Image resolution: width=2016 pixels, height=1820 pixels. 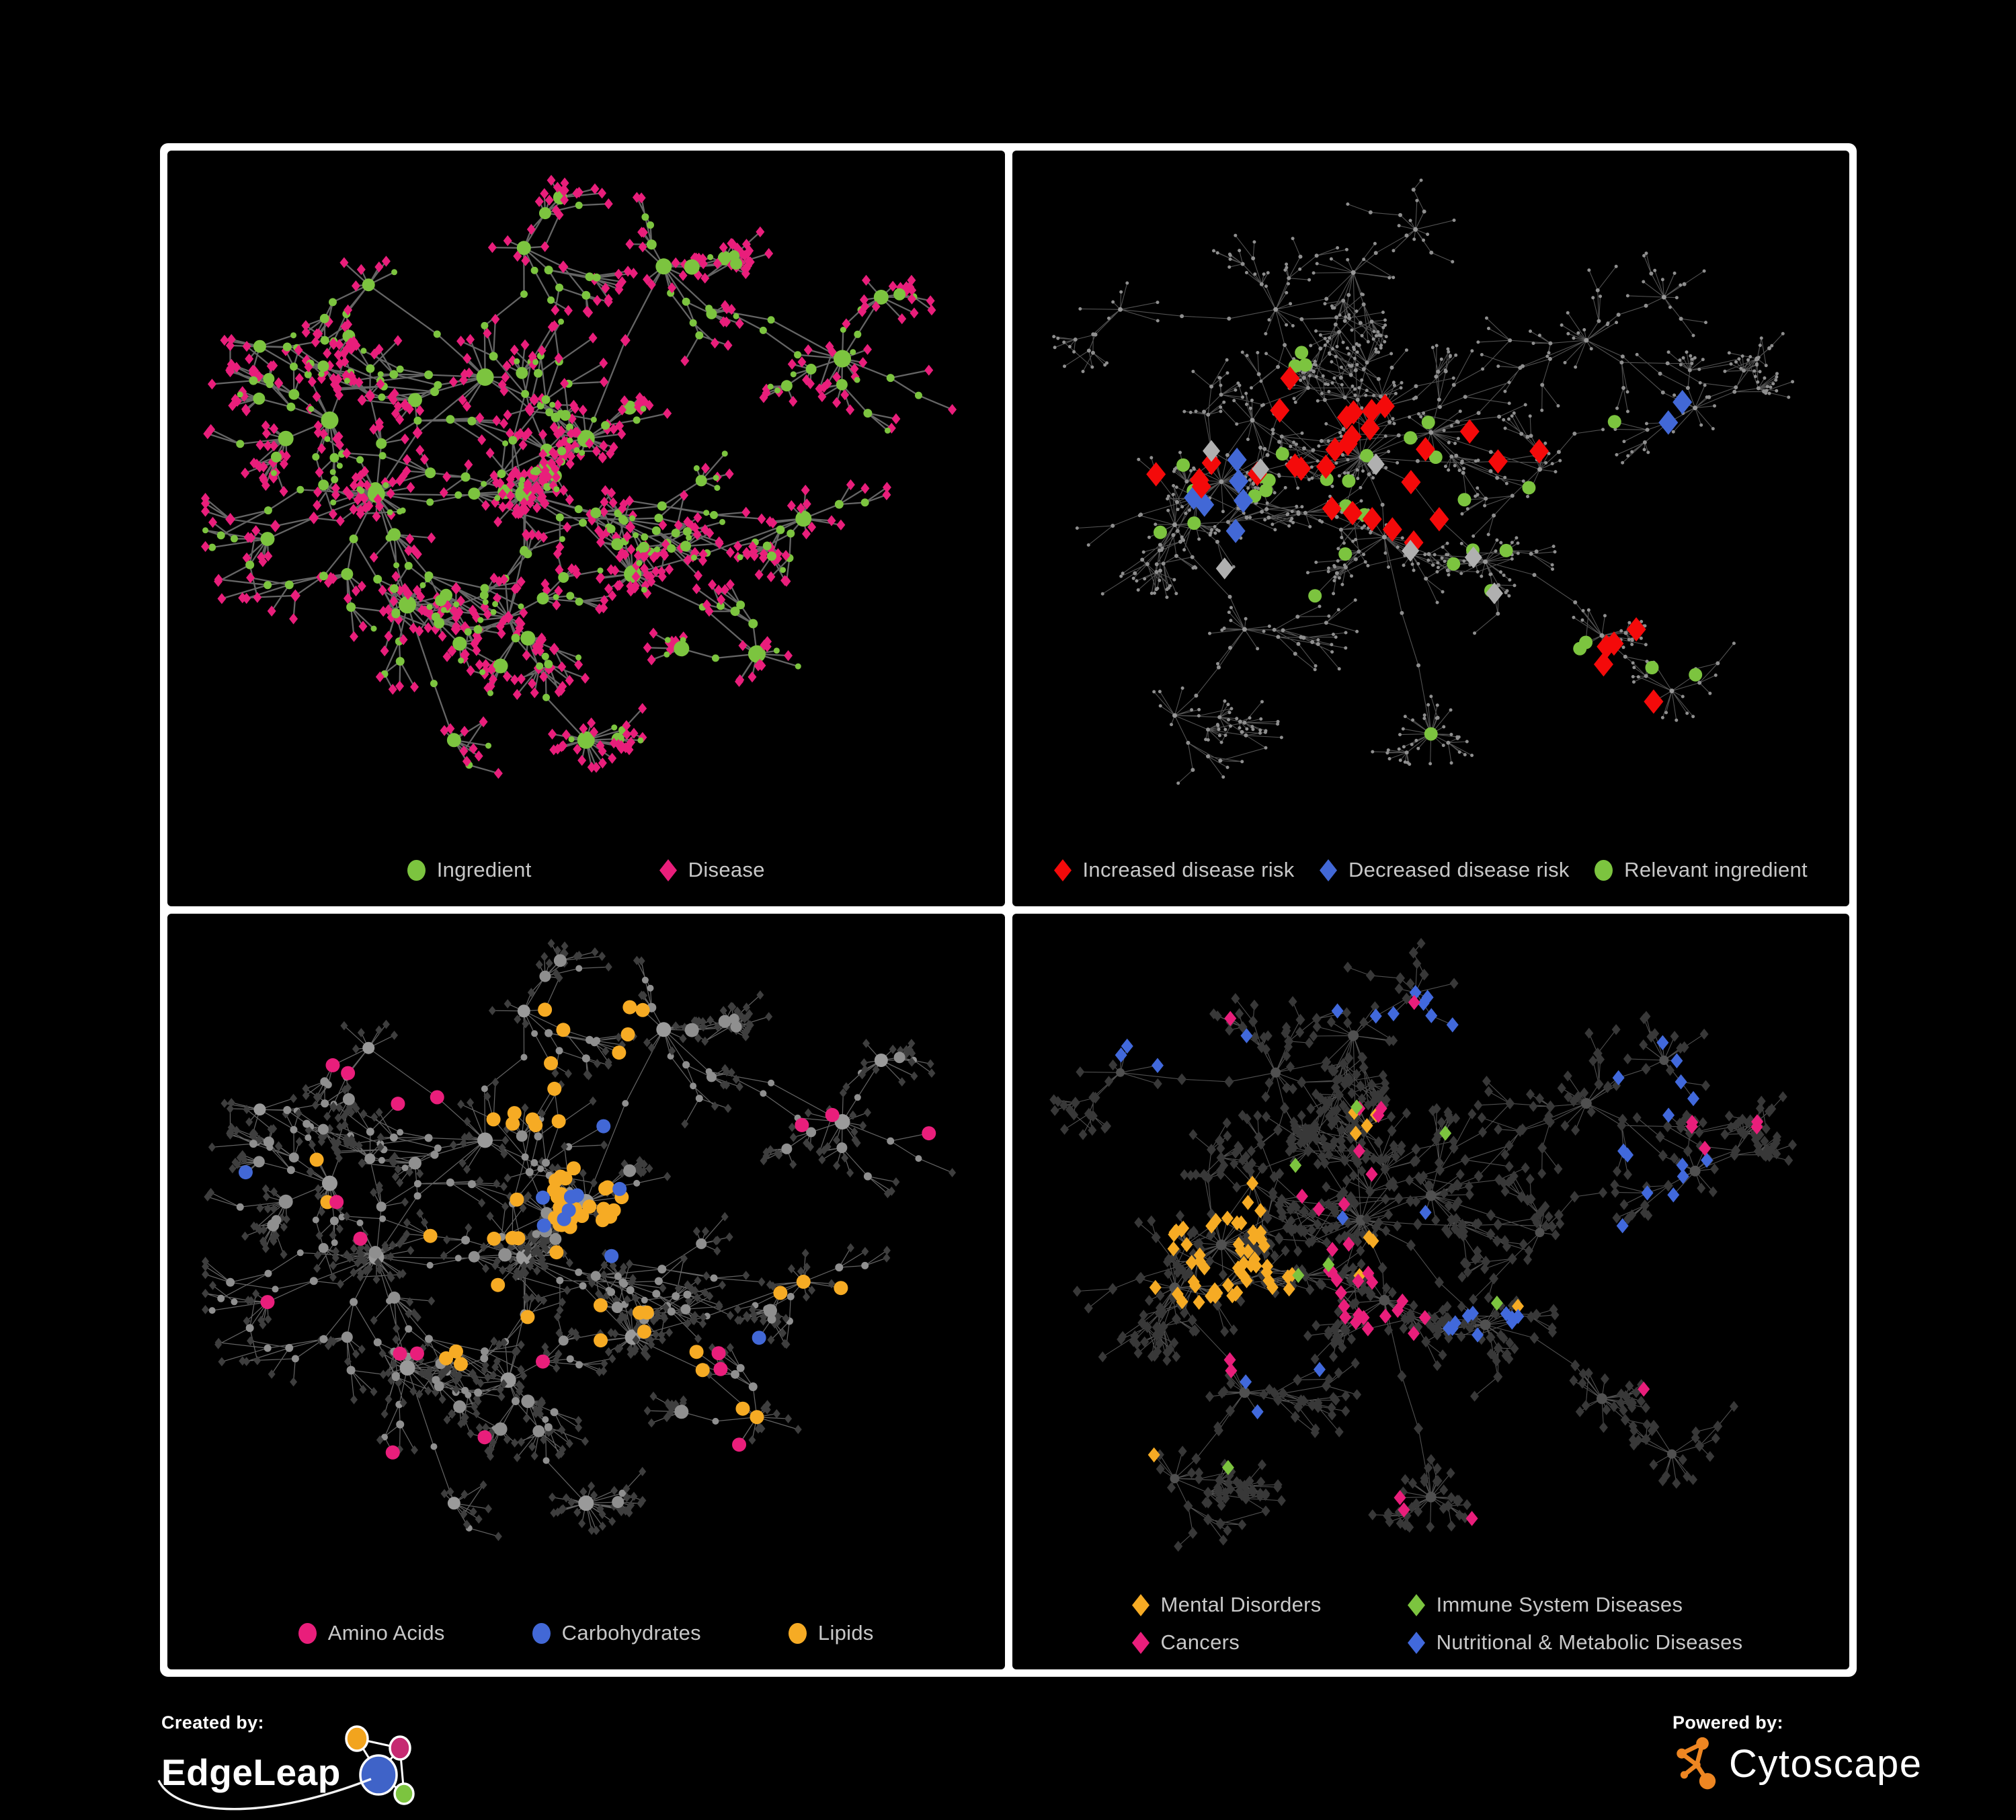 I want to click on cytoscape-logo-icon, so click(x=1696, y=1763).